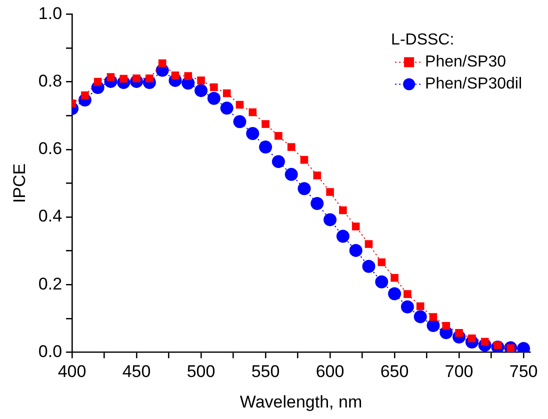 The width and height of the screenshot is (548, 419). Describe the element at coordinates (72, 372) in the screenshot. I see `x-tick-label: 400` at that location.